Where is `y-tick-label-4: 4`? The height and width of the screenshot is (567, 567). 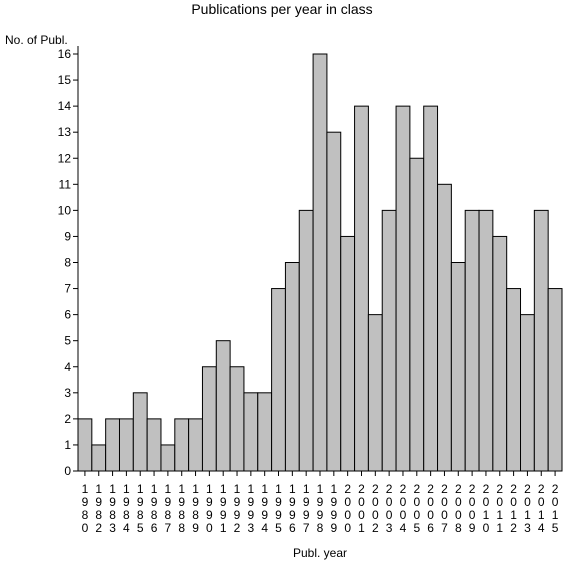 y-tick-label-4: 4 is located at coordinates (67, 367).